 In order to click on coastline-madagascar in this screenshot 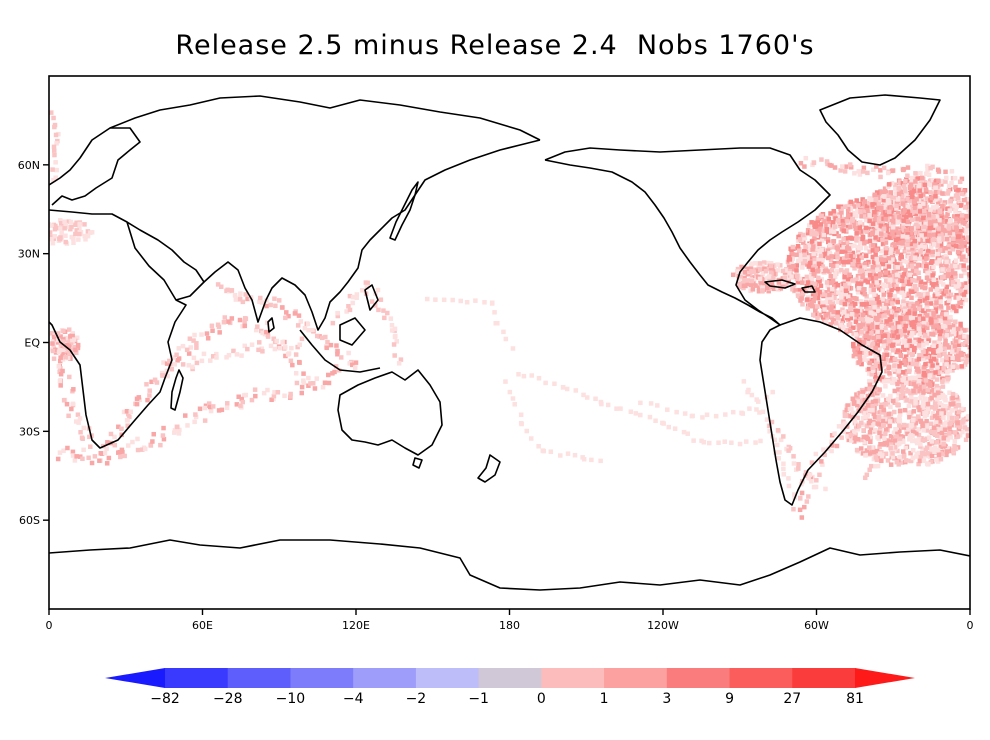, I will do `click(177, 390)`.